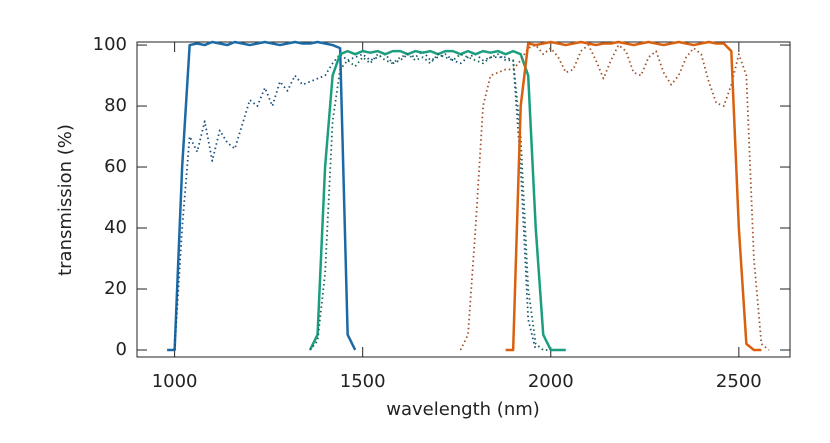  What do you see at coordinates (739, 381) in the screenshot?
I see `x-tick-label: 2500` at bounding box center [739, 381].